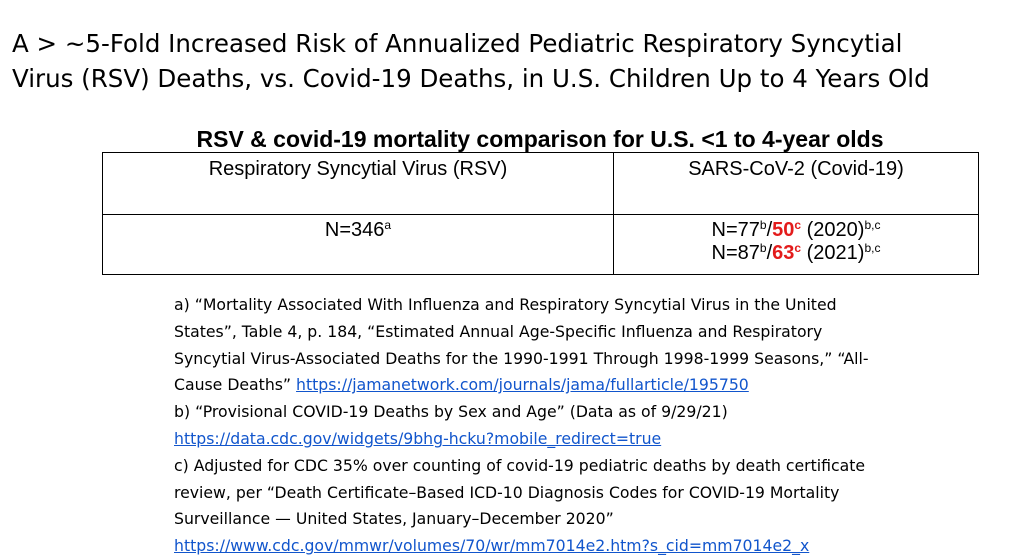 The width and height of the screenshot is (1024, 560). What do you see at coordinates (358, 183) in the screenshot?
I see `rsv-column-header: Respiratory Syncytial Virus (RSV)` at bounding box center [358, 183].